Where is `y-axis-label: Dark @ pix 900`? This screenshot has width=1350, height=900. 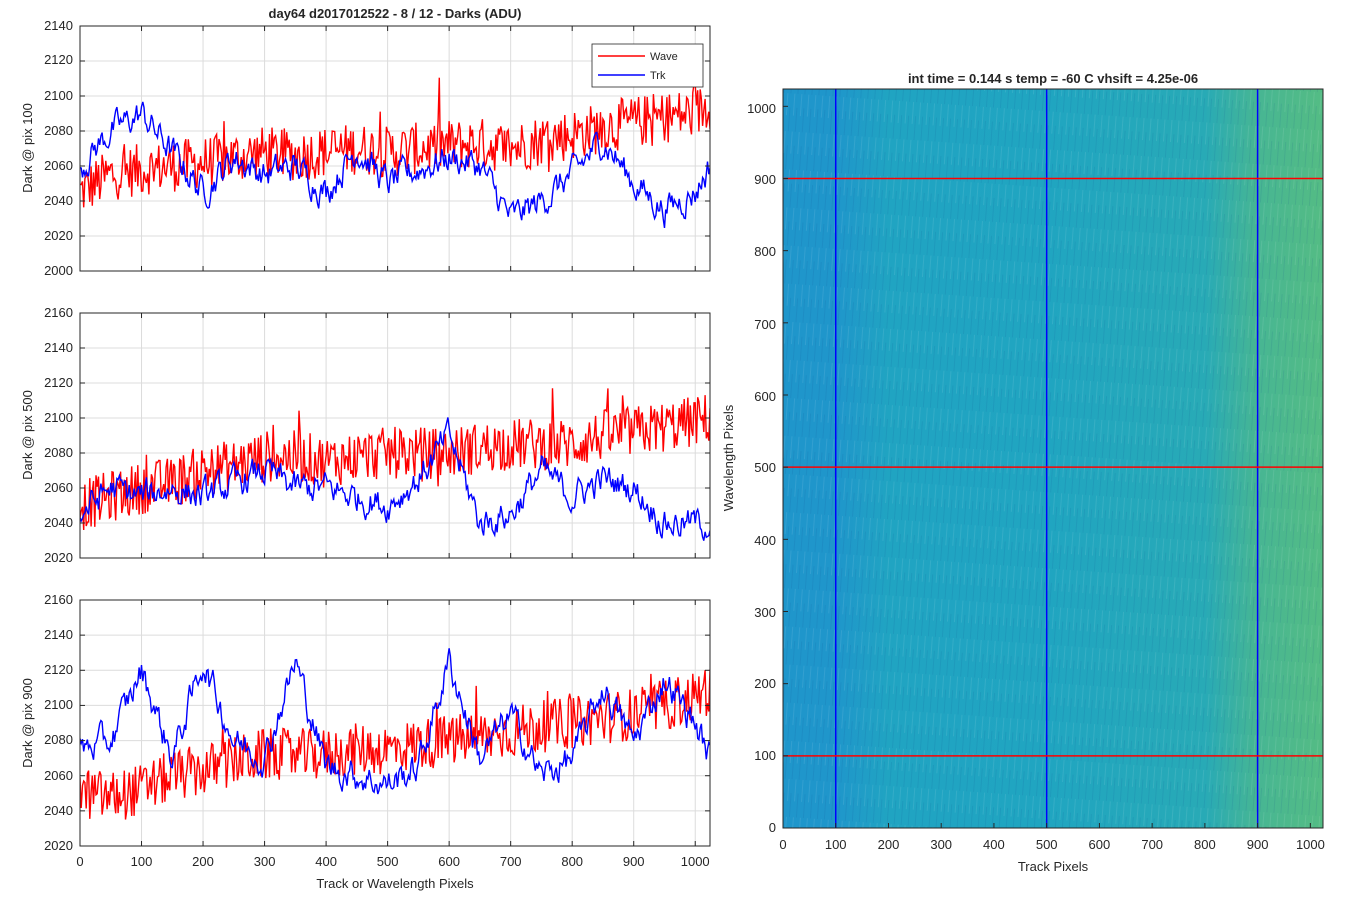 y-axis-label: Dark @ pix 900 is located at coordinates (27, 723).